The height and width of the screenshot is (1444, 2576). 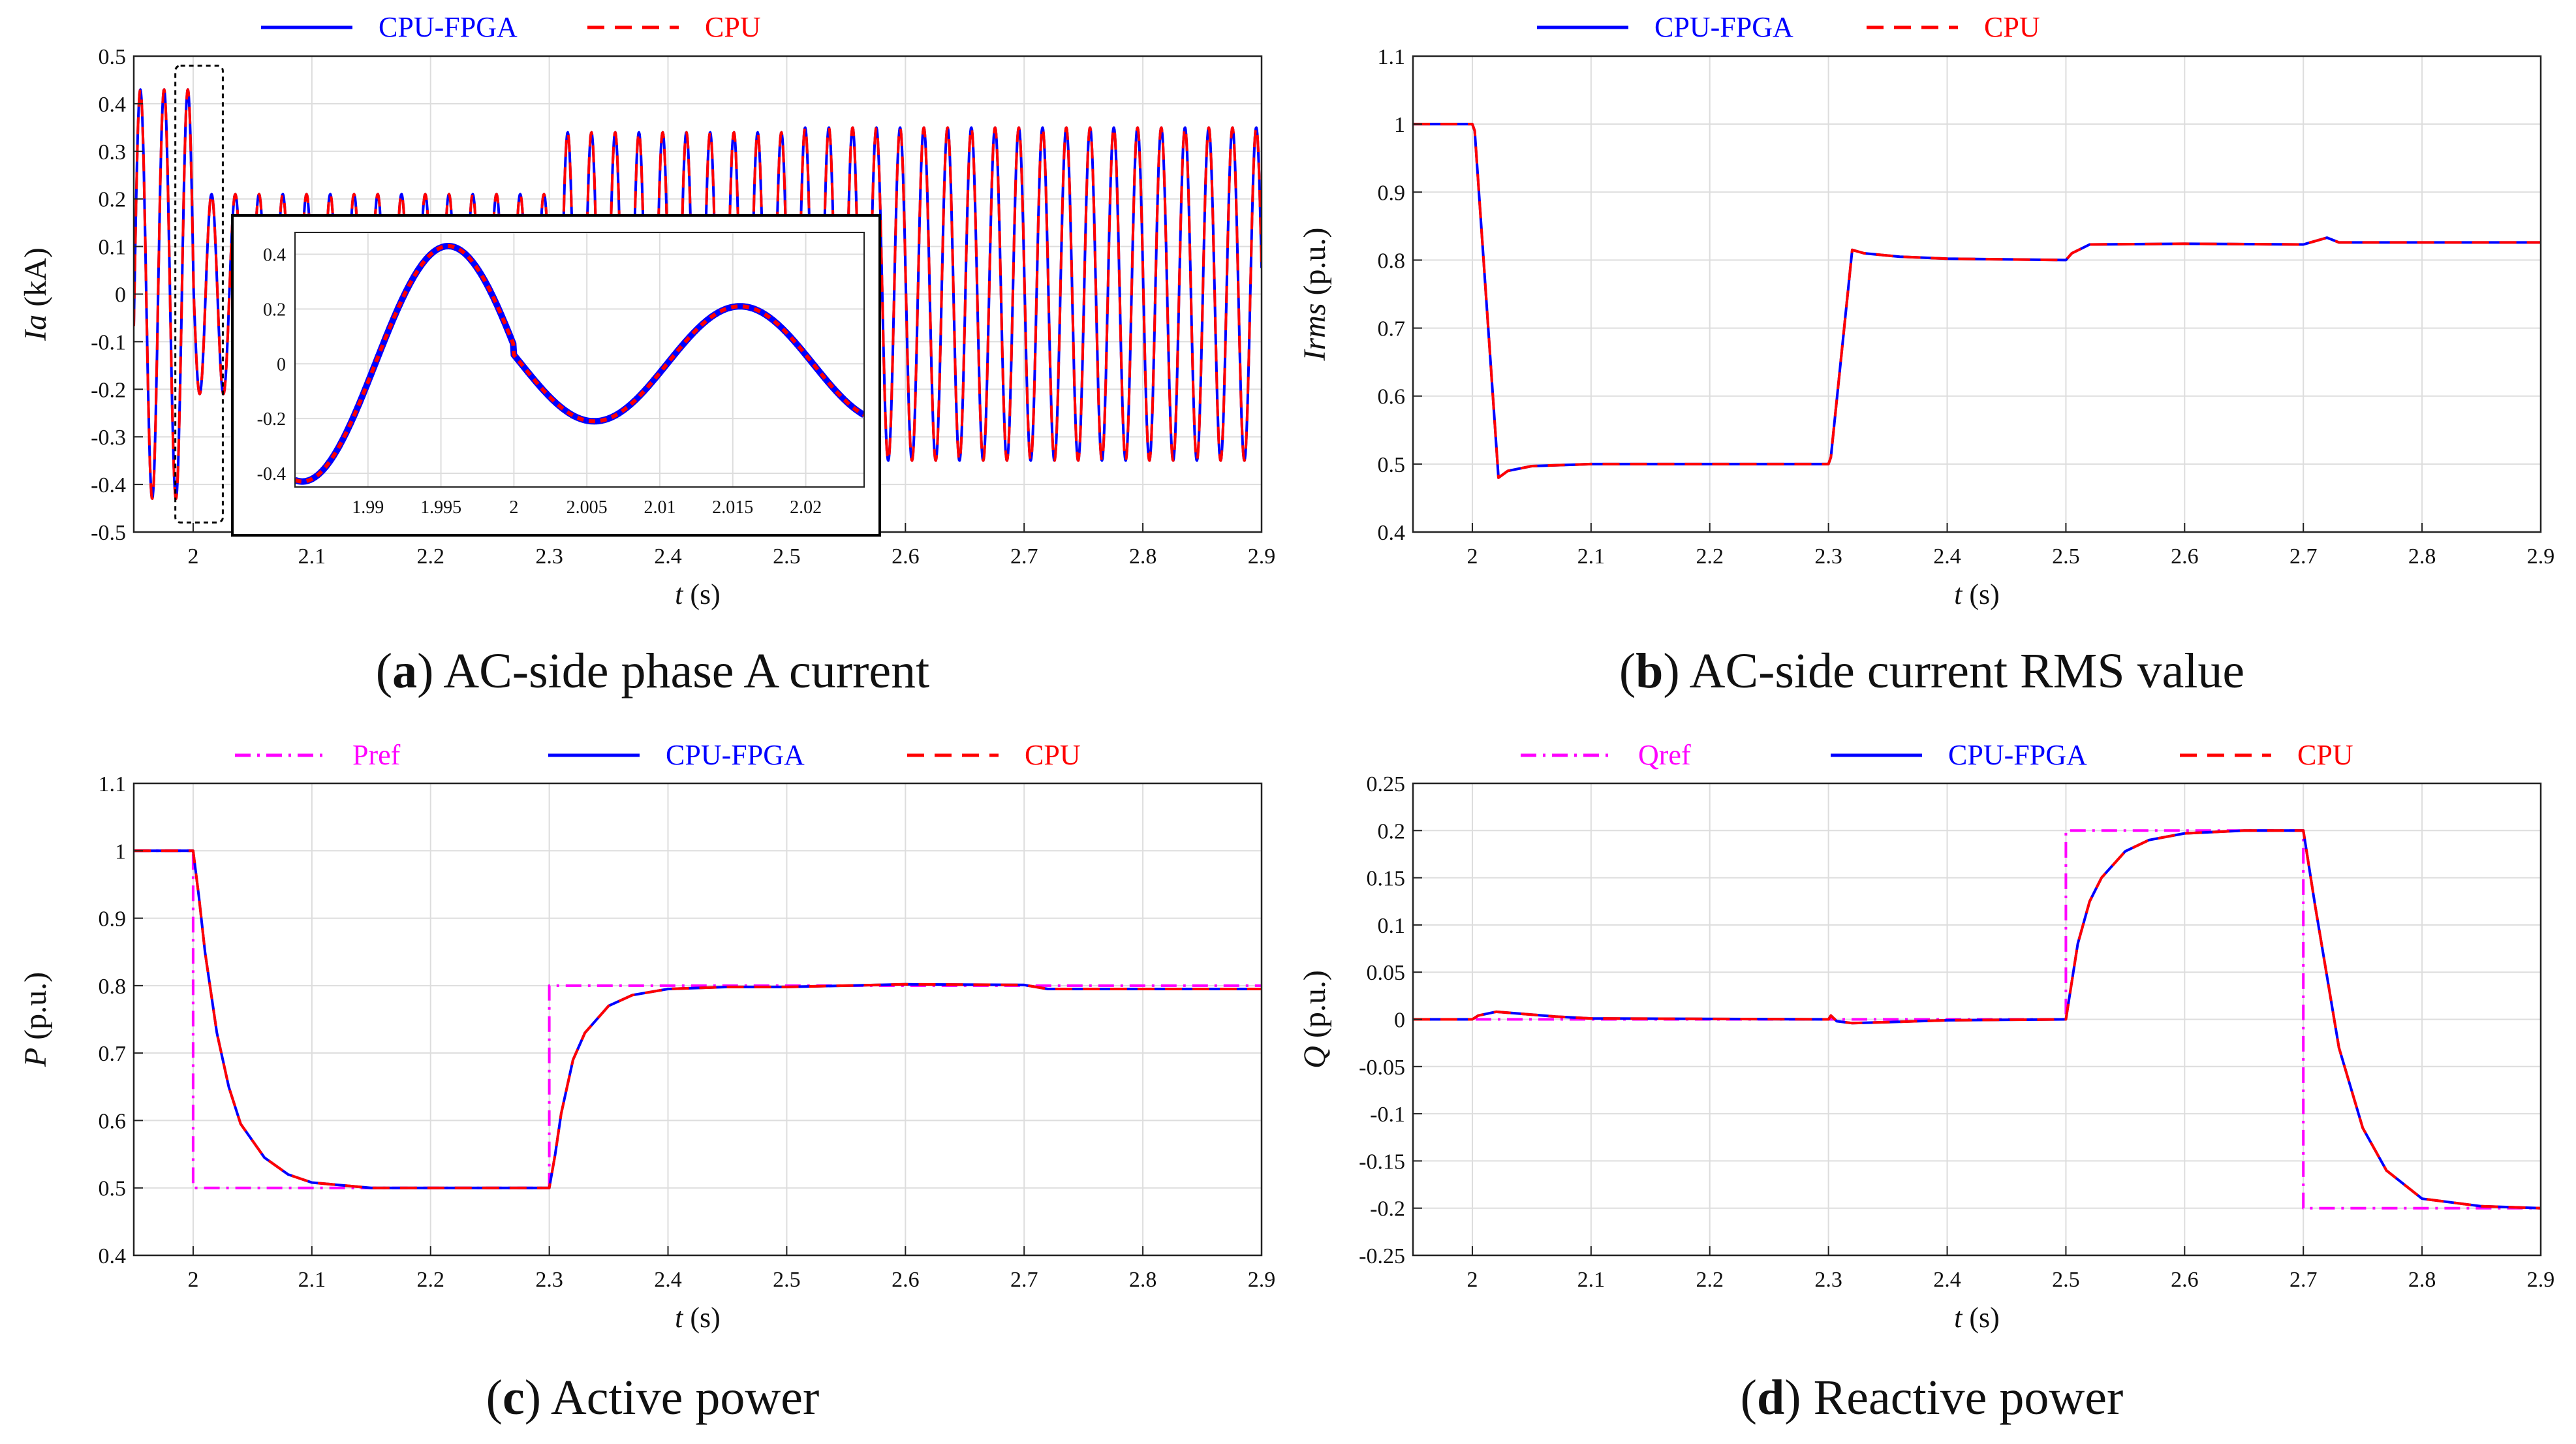 I want to click on inset-x-tick-label: 1.99, so click(x=368, y=508).